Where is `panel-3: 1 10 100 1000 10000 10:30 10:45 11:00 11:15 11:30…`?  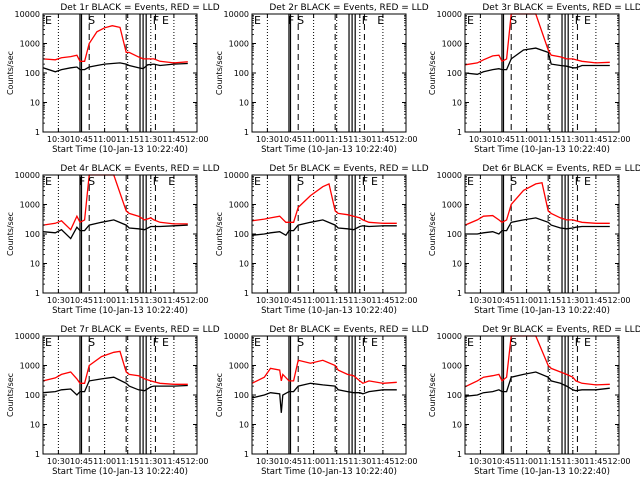
panel-3: 1 10 100 1000 10000 10:30 10:45 11:00 11:15 11:30… is located at coordinates (534, 79).